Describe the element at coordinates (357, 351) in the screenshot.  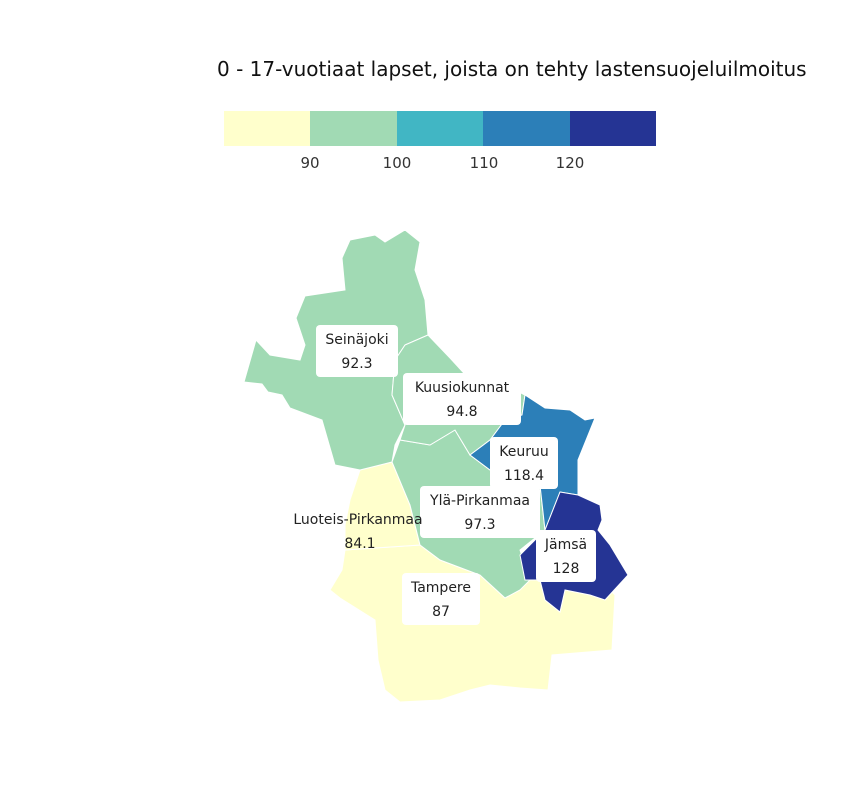
I see `label-seinajoki: Seinäjoki 92.3` at that location.